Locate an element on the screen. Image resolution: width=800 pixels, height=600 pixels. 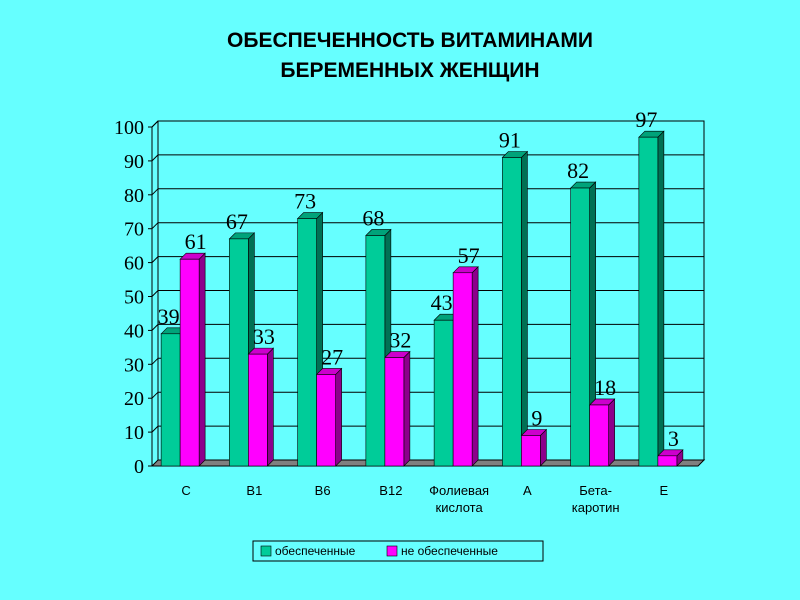
x-tick-label: В12 is located at coordinates (390, 490).